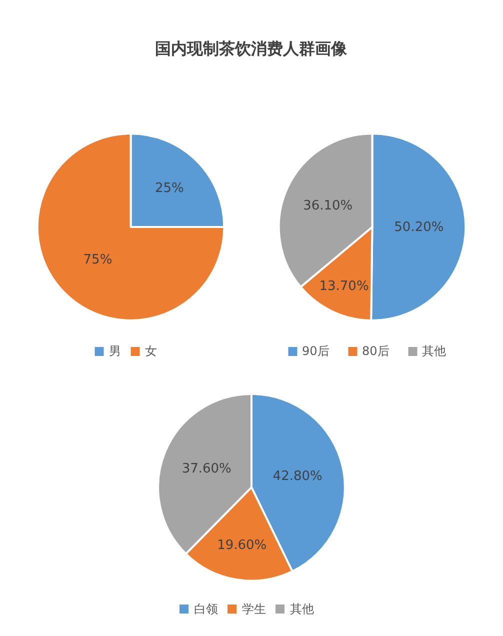 This screenshot has height=636, width=503. What do you see at coordinates (328, 206) in the screenshot?
I see `data-label: 36.10%` at bounding box center [328, 206].